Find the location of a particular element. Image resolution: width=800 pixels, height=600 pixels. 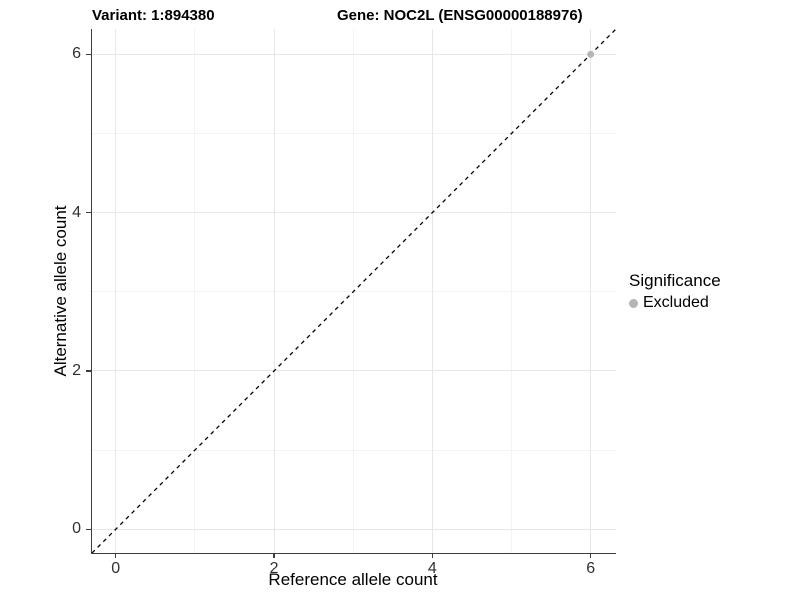

x-axis-tick-label: 4 is located at coordinates (432, 568).